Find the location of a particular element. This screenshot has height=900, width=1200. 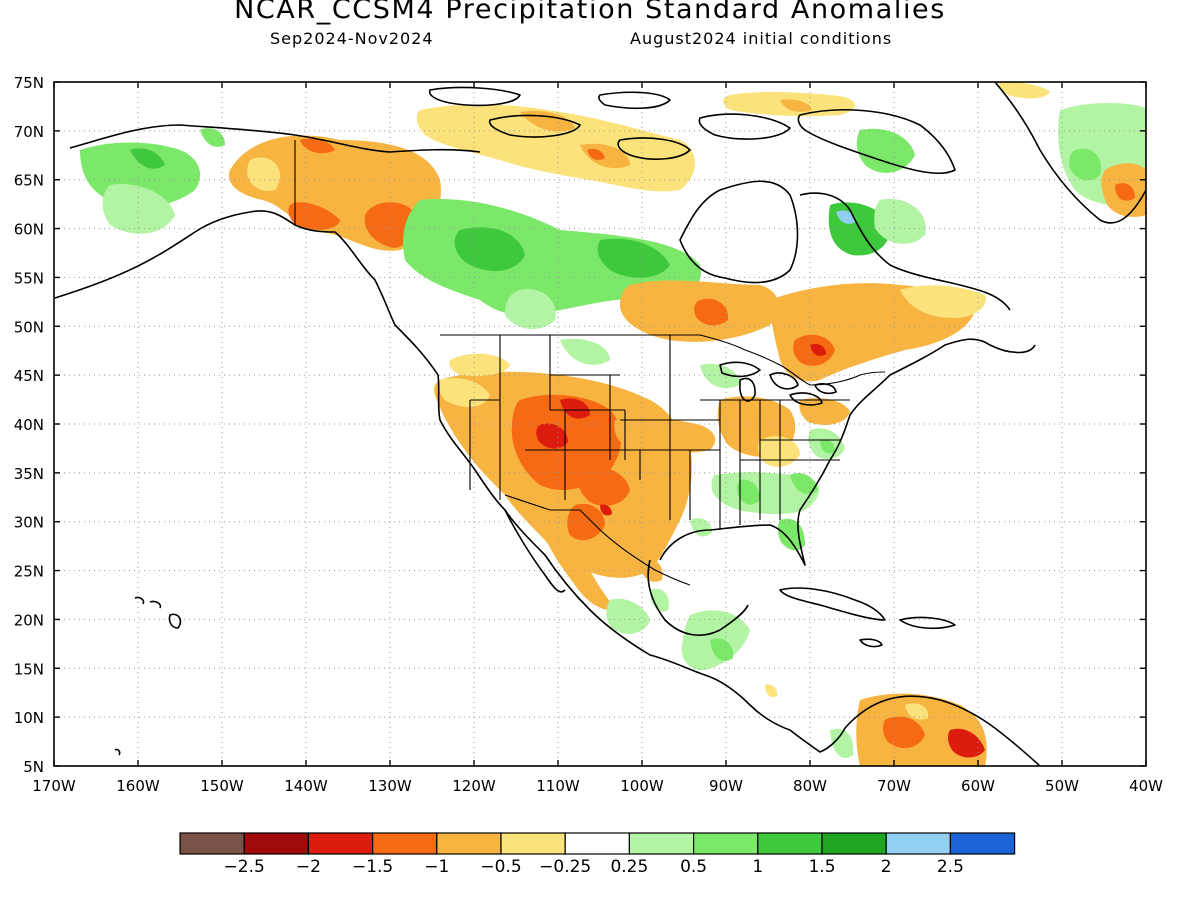

lon-label: 130W is located at coordinates (390, 786).